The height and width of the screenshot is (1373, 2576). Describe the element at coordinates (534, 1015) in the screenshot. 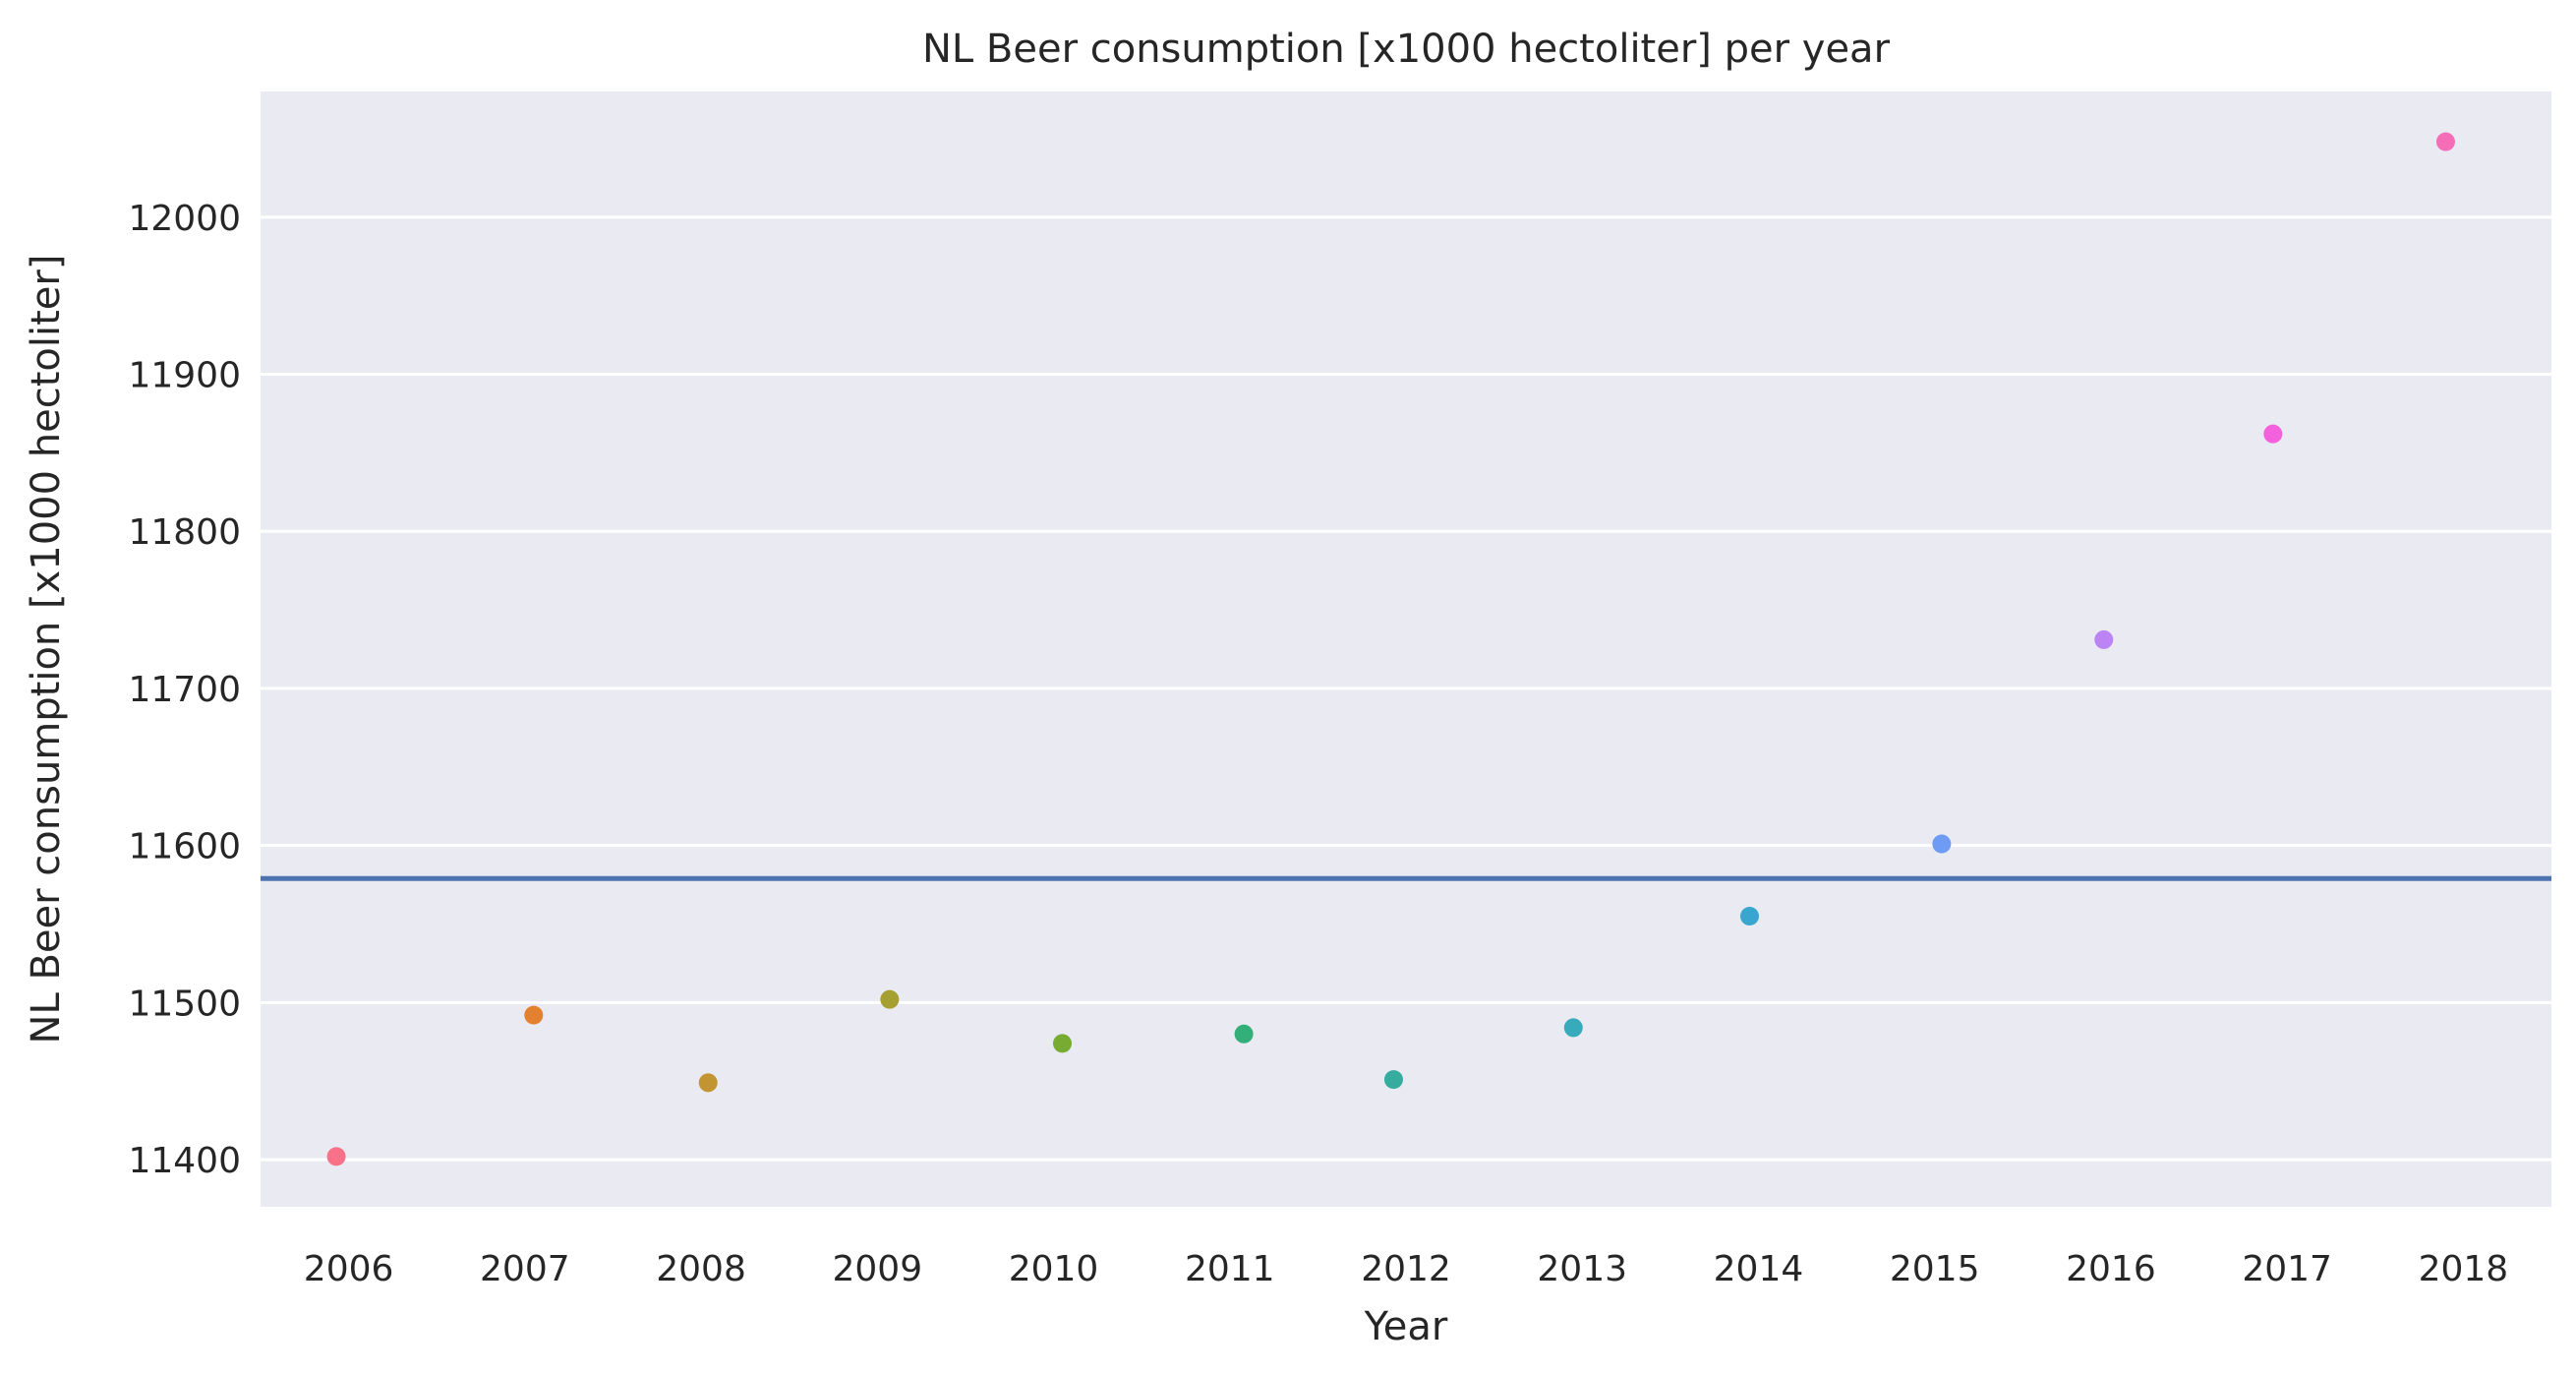

I see `data-point-2007` at that location.